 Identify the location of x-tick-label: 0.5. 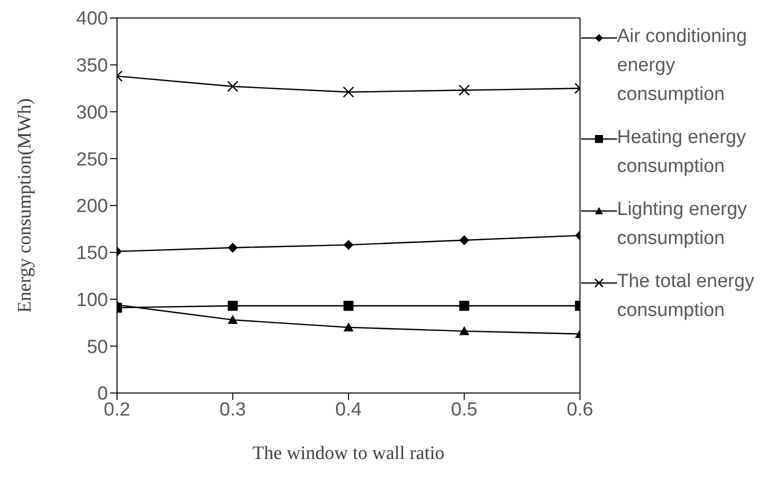
(464, 409).